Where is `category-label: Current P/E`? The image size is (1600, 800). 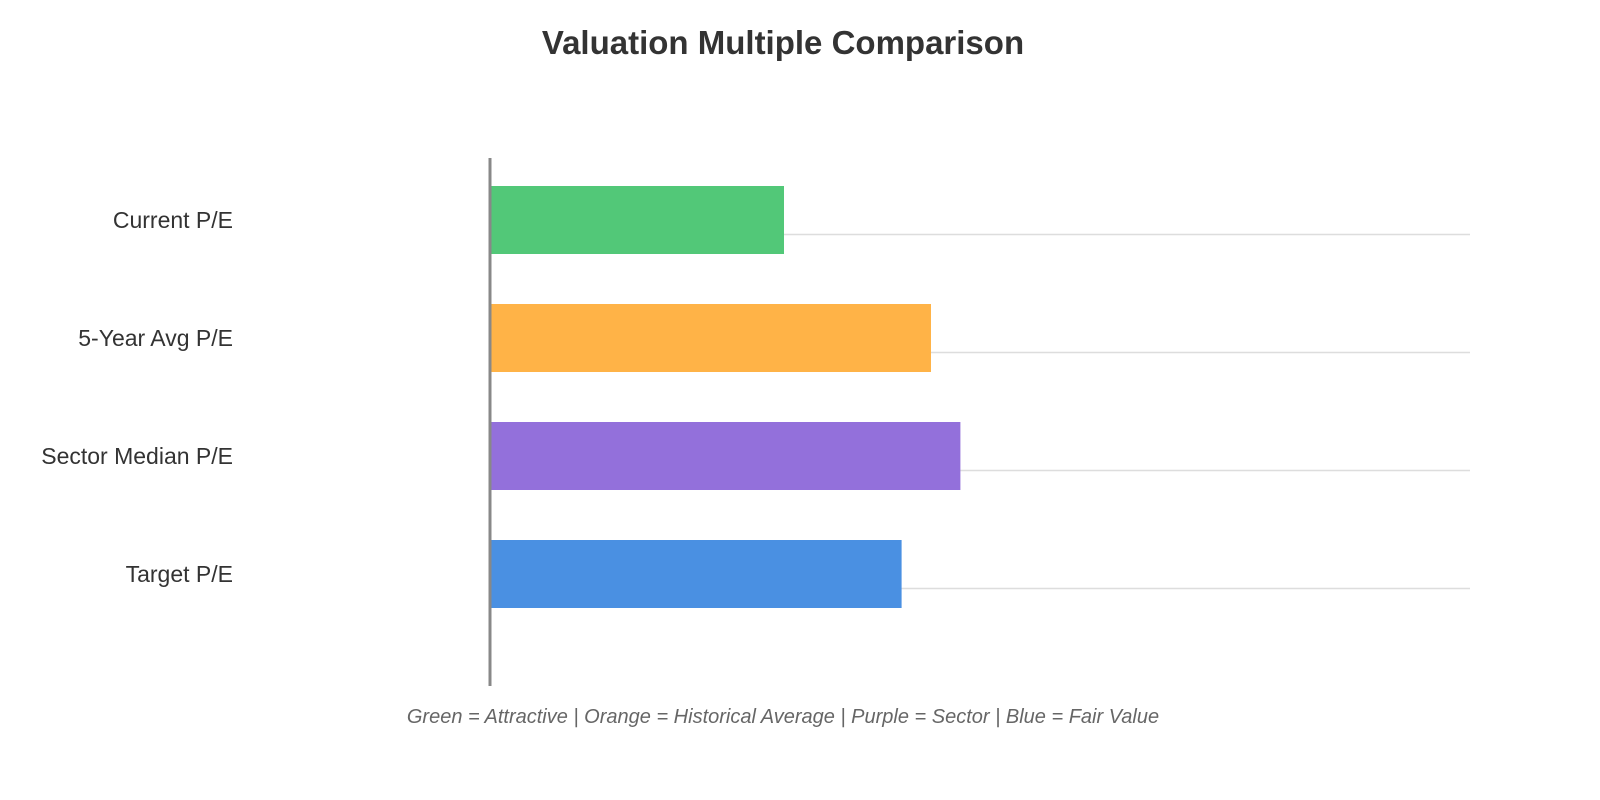
category-label: Current P/E is located at coordinates (173, 220).